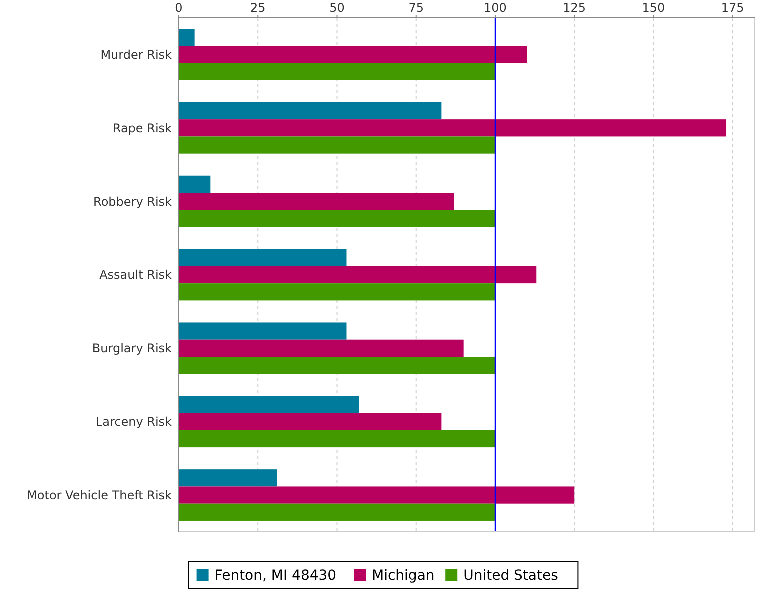 The image size is (767, 591). What do you see at coordinates (179, 8) in the screenshot?
I see `x-tick-label: 0` at bounding box center [179, 8].